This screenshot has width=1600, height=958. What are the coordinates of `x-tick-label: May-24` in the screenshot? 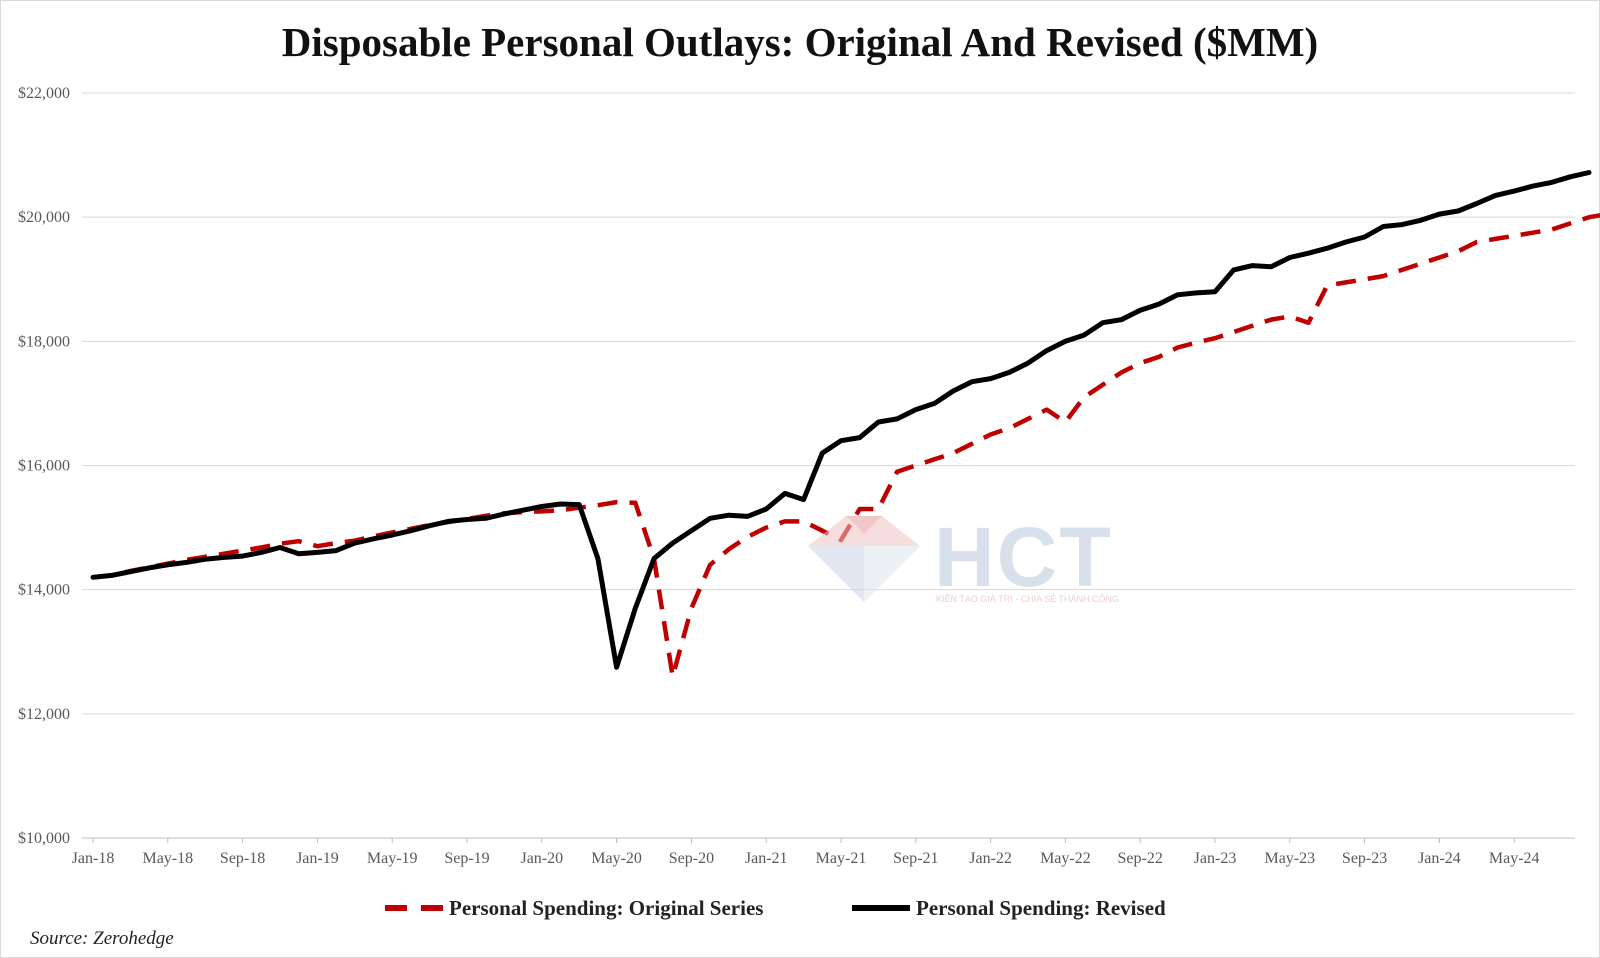 It's located at (1514, 858).